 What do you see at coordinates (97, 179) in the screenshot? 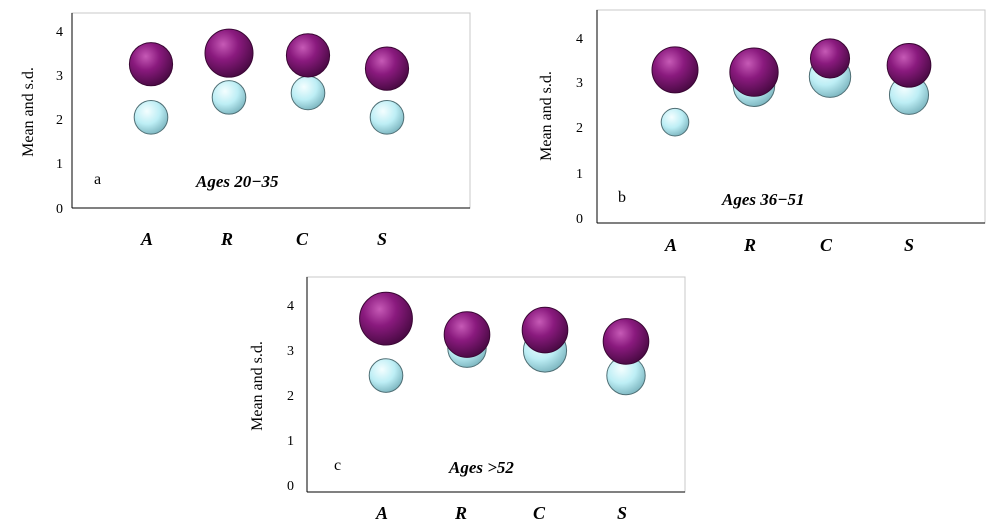
I see `panel-letter: a` at bounding box center [97, 179].